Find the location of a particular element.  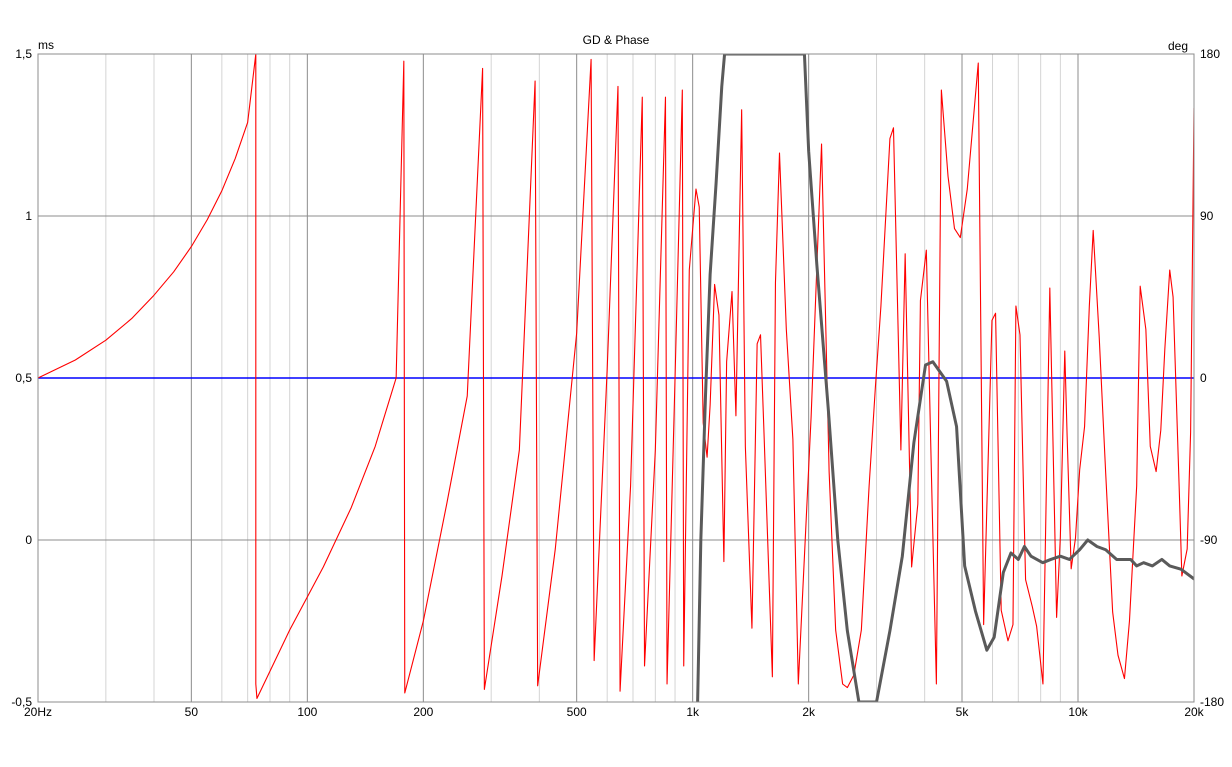

left-axis-unit-label: ms is located at coordinates (46, 45).